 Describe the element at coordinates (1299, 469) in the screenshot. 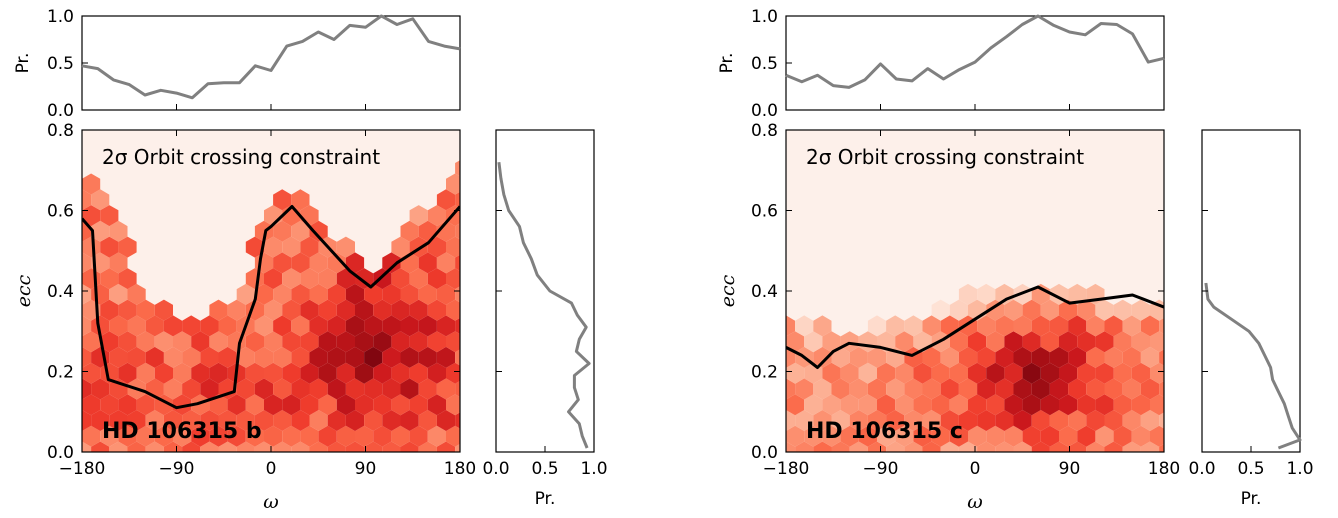

I see `right-marginal-x-tick-label: 1.0` at that location.